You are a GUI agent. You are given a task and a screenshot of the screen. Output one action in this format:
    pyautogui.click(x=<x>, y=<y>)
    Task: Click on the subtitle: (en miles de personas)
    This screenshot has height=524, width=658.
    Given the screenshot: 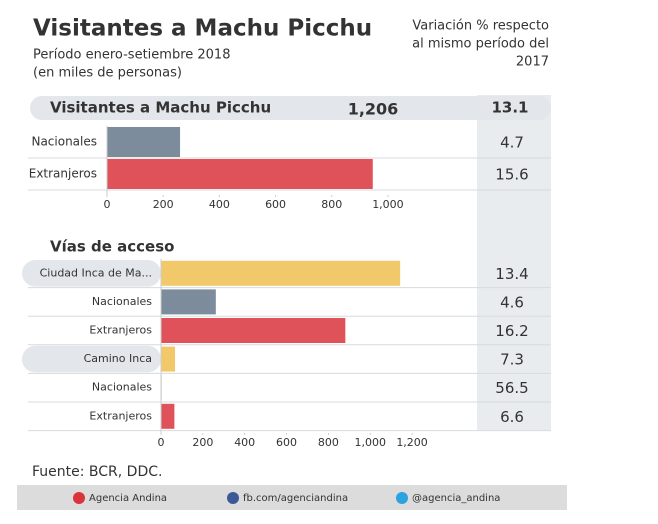 What is the action you would take?
    pyautogui.click(x=107, y=73)
    